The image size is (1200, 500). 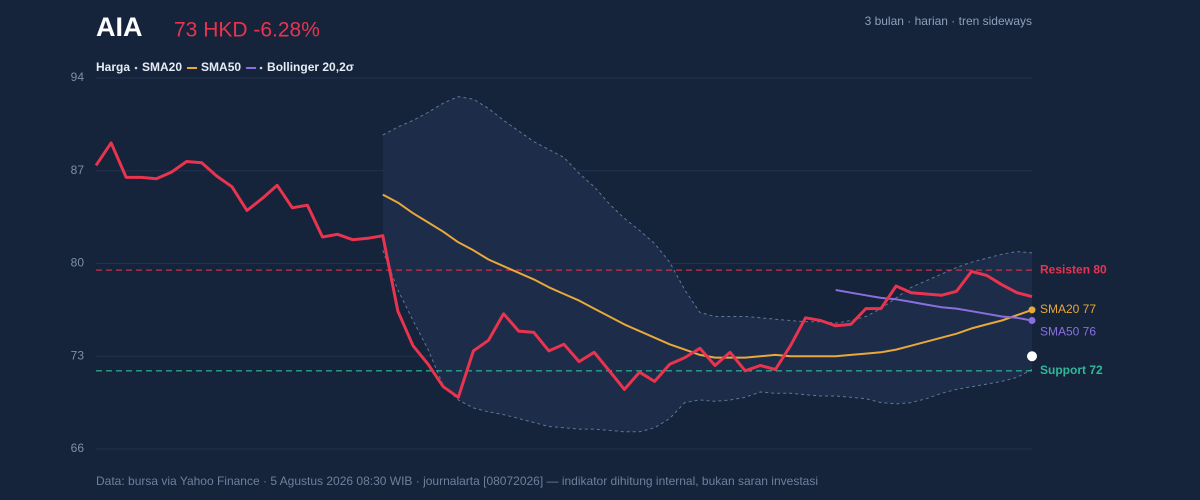 I want to click on chart-title: AIA, so click(x=119, y=27).